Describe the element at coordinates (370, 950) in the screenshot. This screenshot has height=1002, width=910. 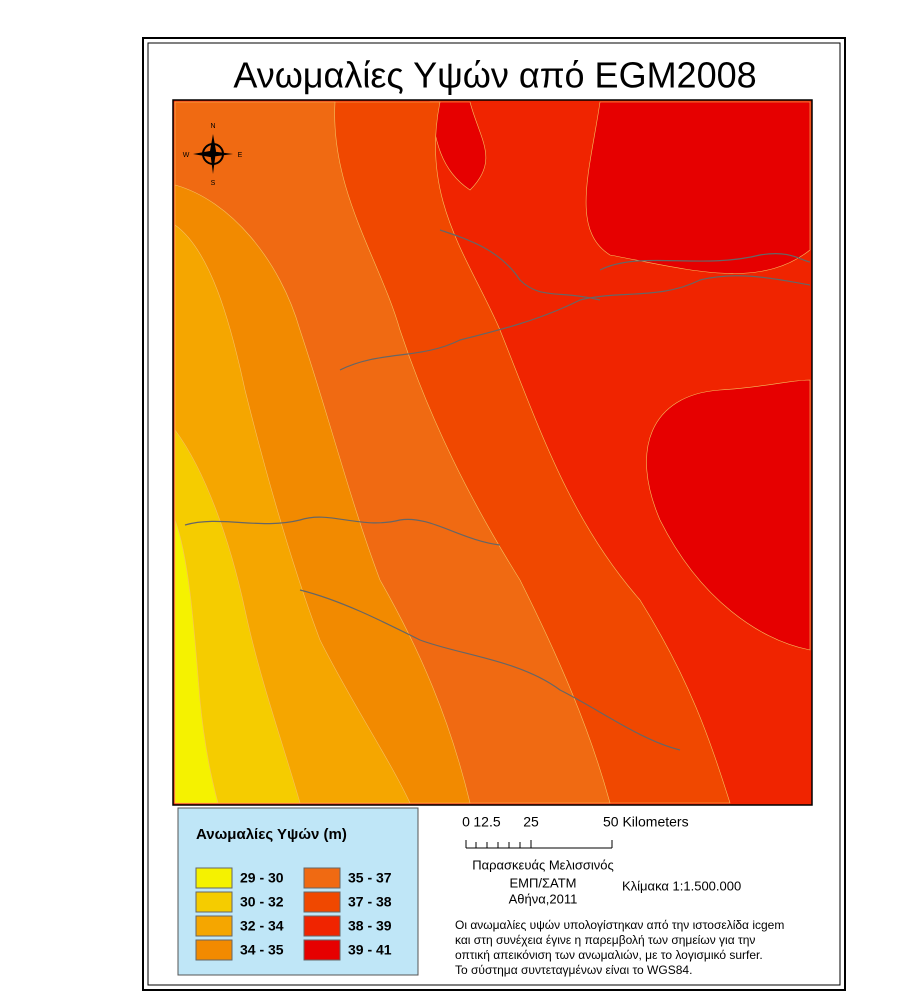
I see `legend-label: 39 - 41` at that location.